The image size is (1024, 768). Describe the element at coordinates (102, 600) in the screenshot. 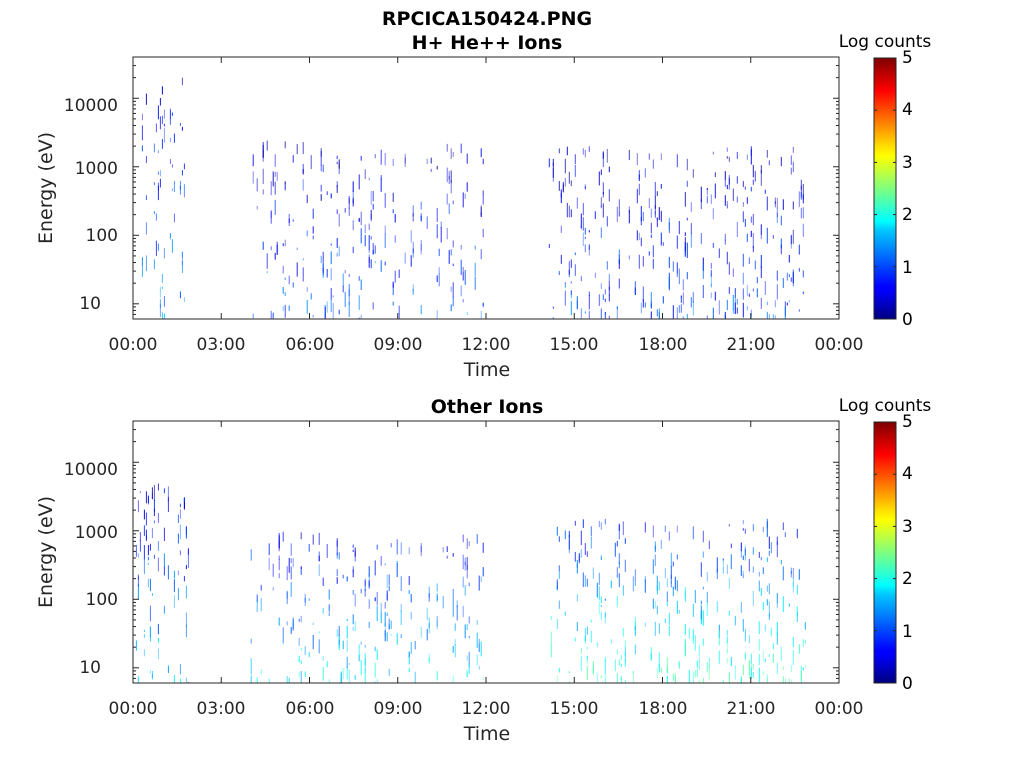

I see `y-tick-label: 100` at that location.